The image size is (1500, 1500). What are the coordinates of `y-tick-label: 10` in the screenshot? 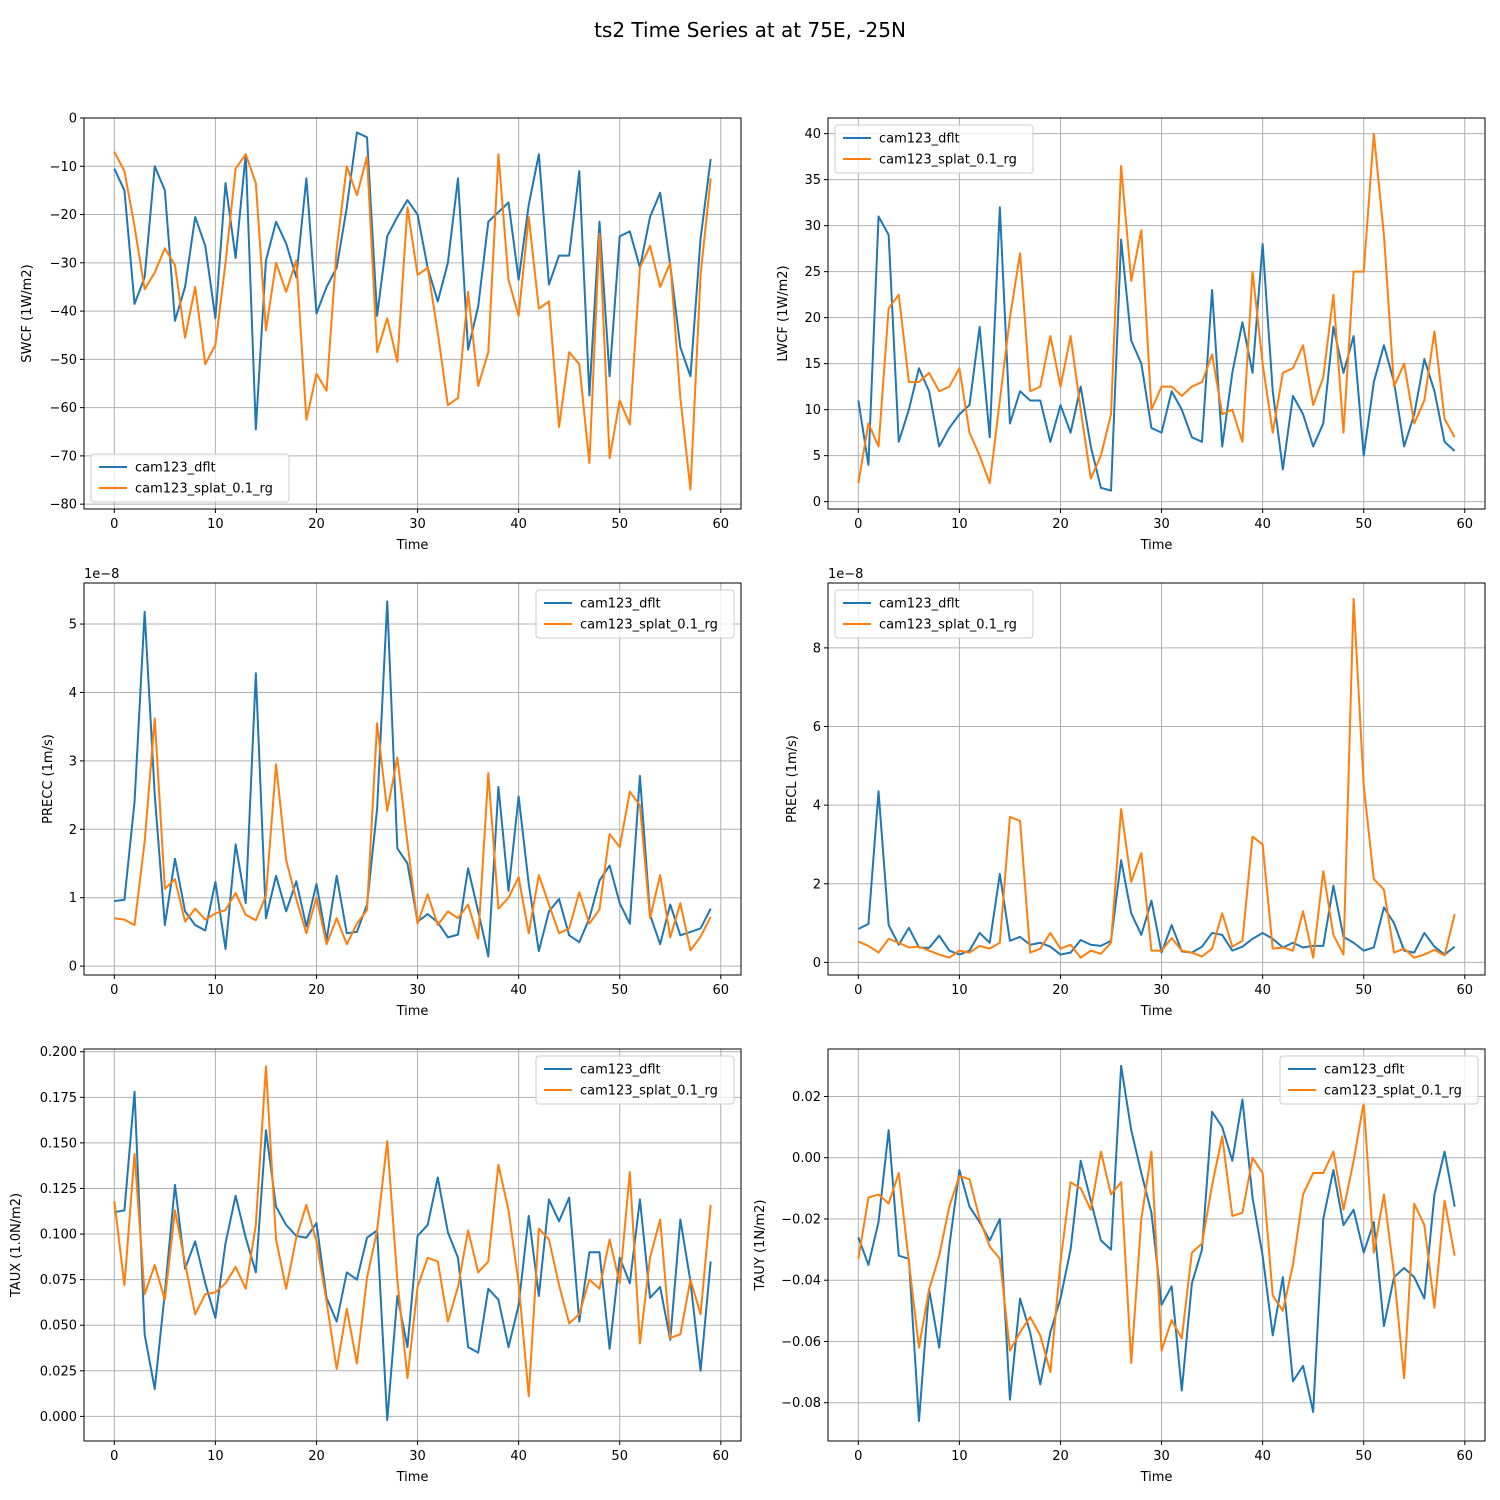 It's located at (812, 410).